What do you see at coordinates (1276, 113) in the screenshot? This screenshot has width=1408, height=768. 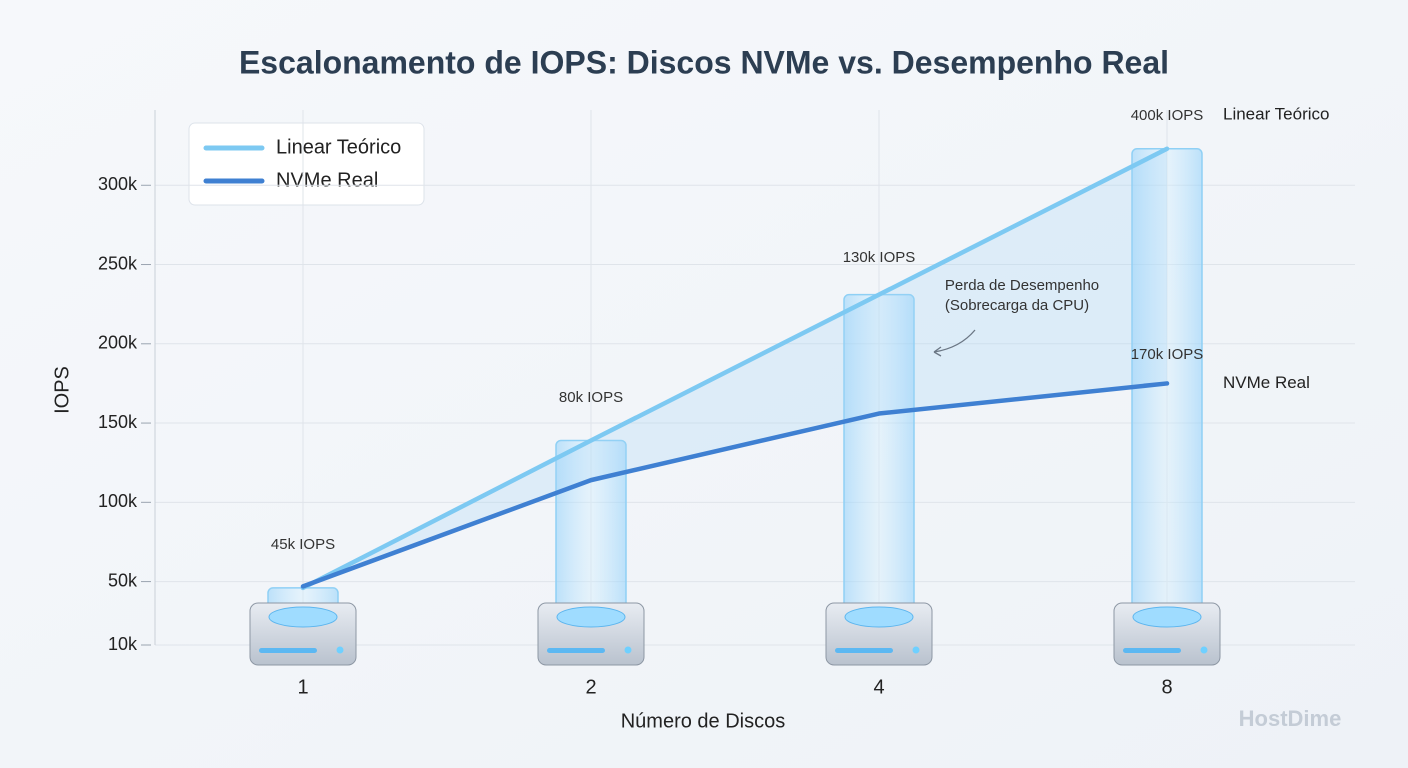 I see `series-end-label: Linear Teórico` at bounding box center [1276, 113].